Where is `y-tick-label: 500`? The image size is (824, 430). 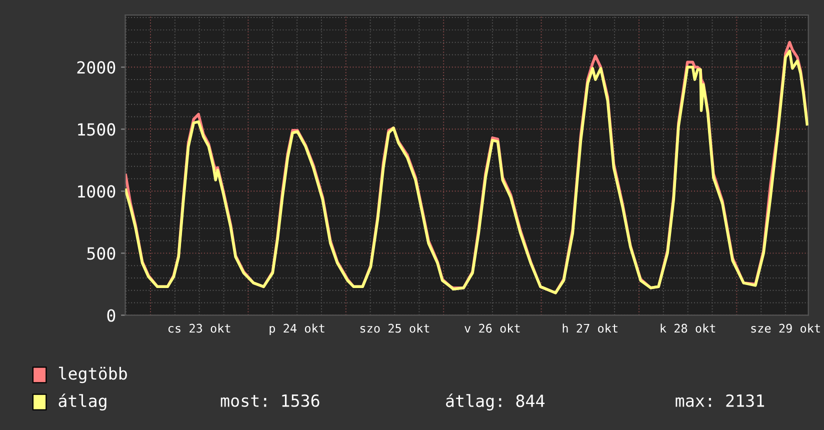 y-tick-label: 500 is located at coordinates (101, 253).